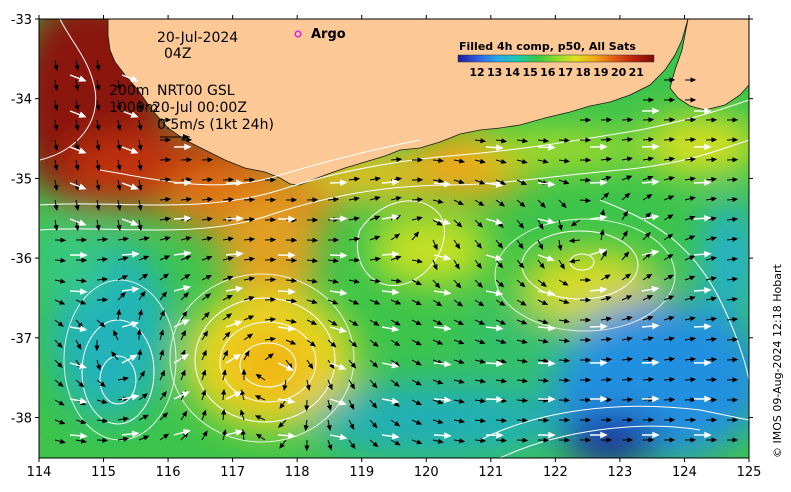 This screenshot has width=791, height=492. Describe the element at coordinates (103, 472) in the screenshot. I see `lon-tick-label: 115` at that location.